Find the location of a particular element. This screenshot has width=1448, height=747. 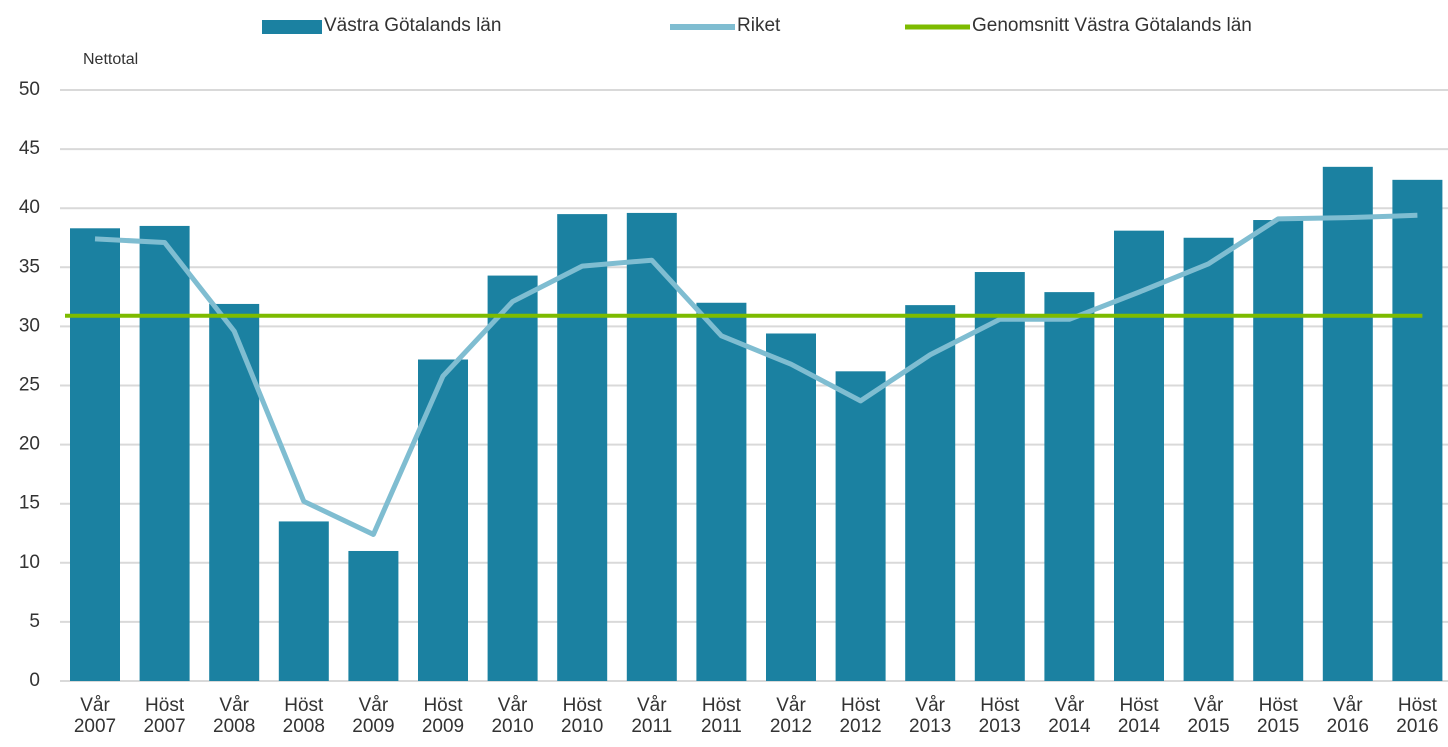

legend-label: Riket is located at coordinates (759, 25).